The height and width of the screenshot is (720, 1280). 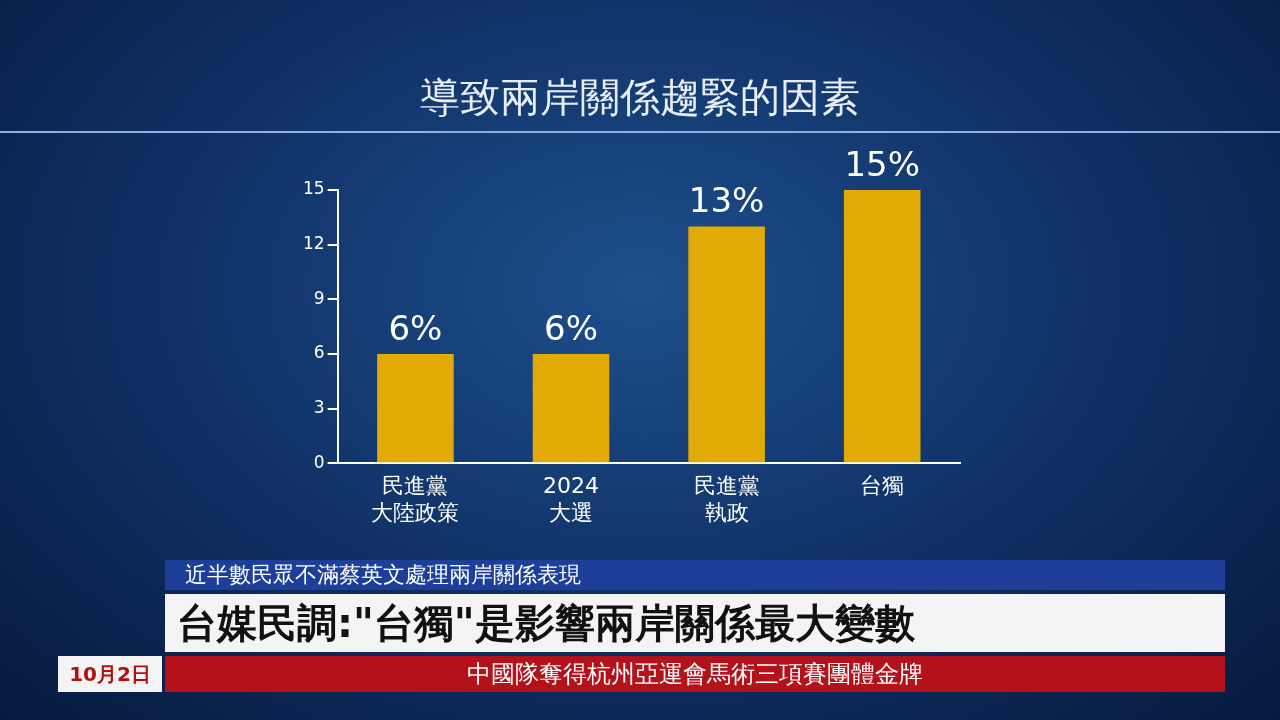 I want to click on y-tick-label: 12, so click(x=313, y=243).